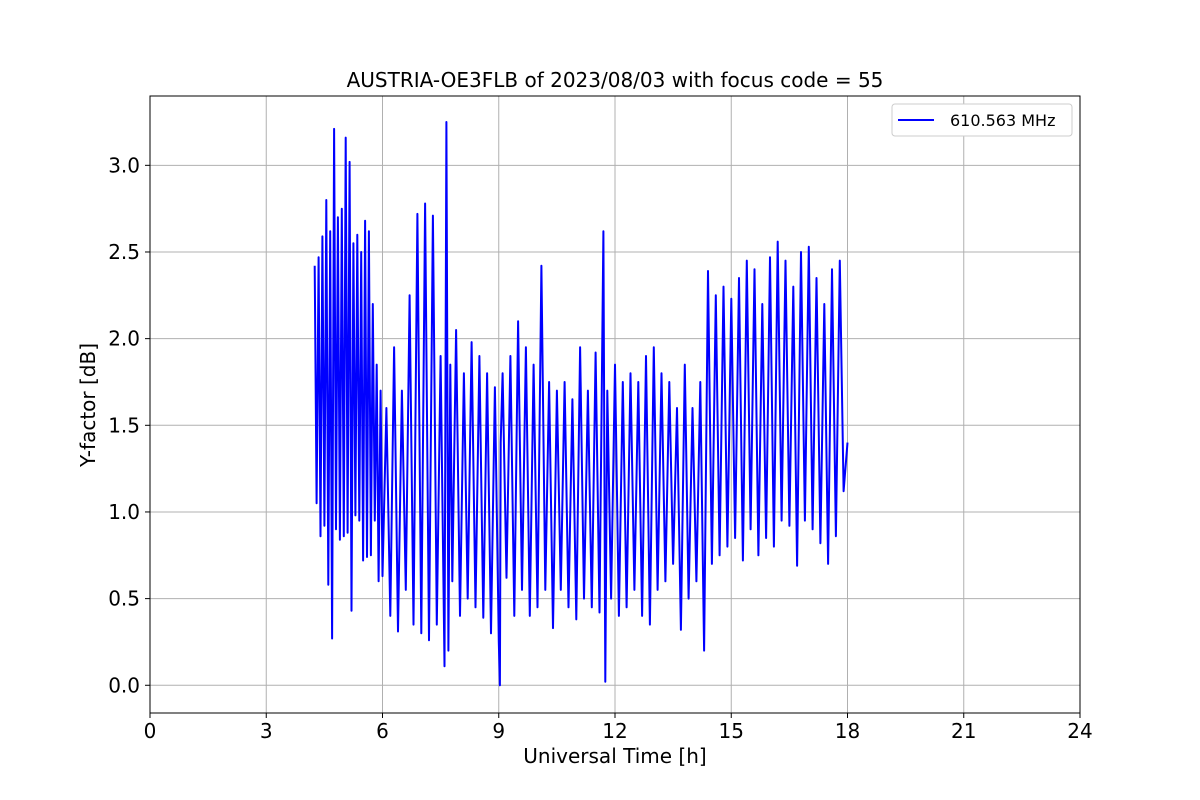  I want to click on x-tick-label: 21, so click(963, 731).